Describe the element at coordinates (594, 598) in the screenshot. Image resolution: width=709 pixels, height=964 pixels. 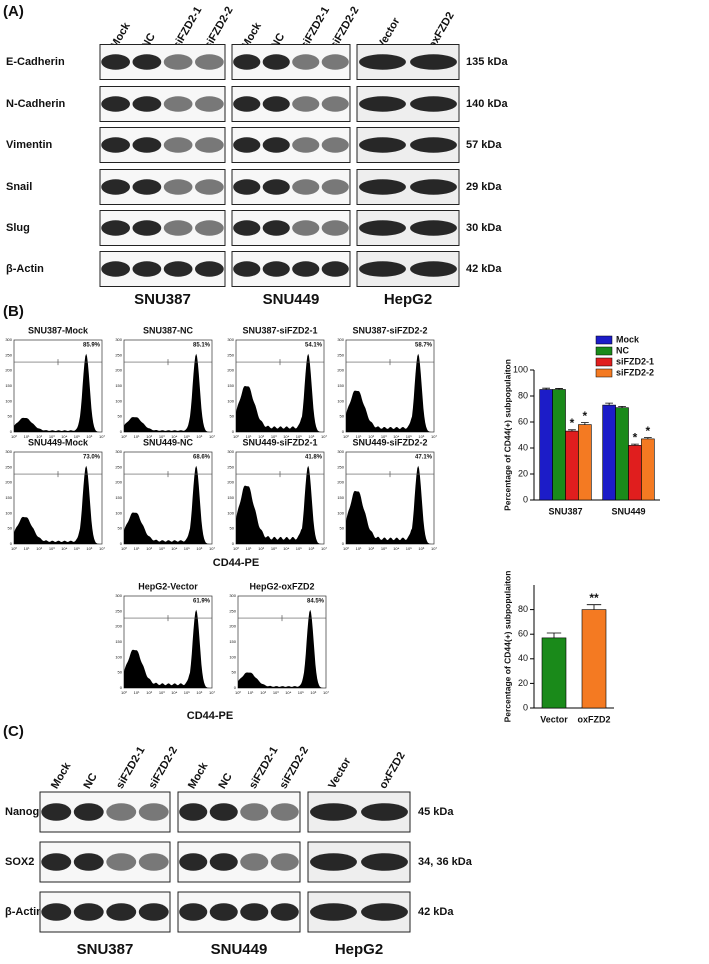
I see `significance: **` at that location.